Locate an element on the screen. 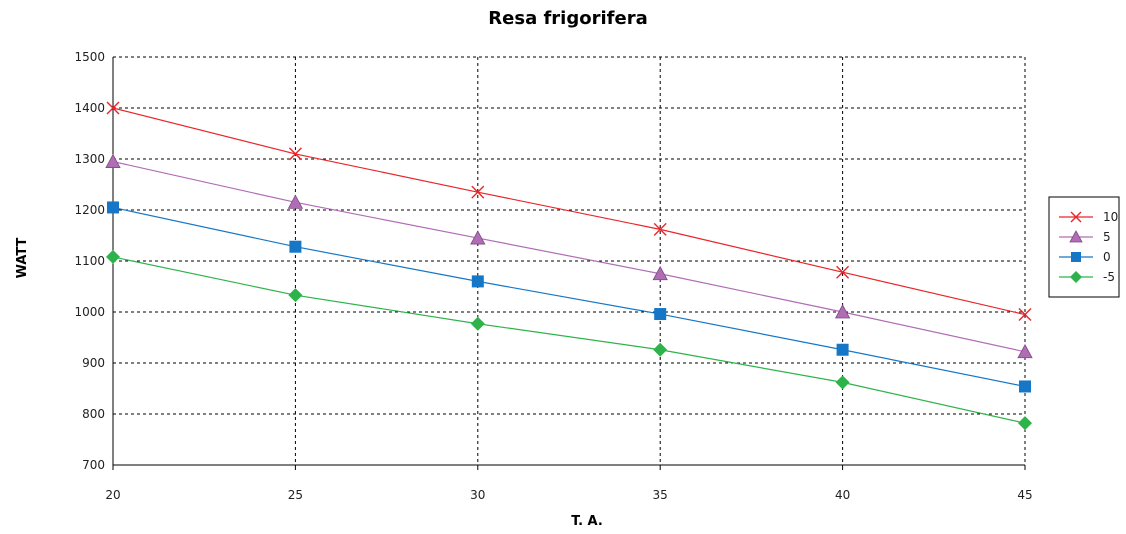 Image resolution: width=1126 pixels, height=534 pixels. y-tick-label: 1400 is located at coordinates (89, 108).